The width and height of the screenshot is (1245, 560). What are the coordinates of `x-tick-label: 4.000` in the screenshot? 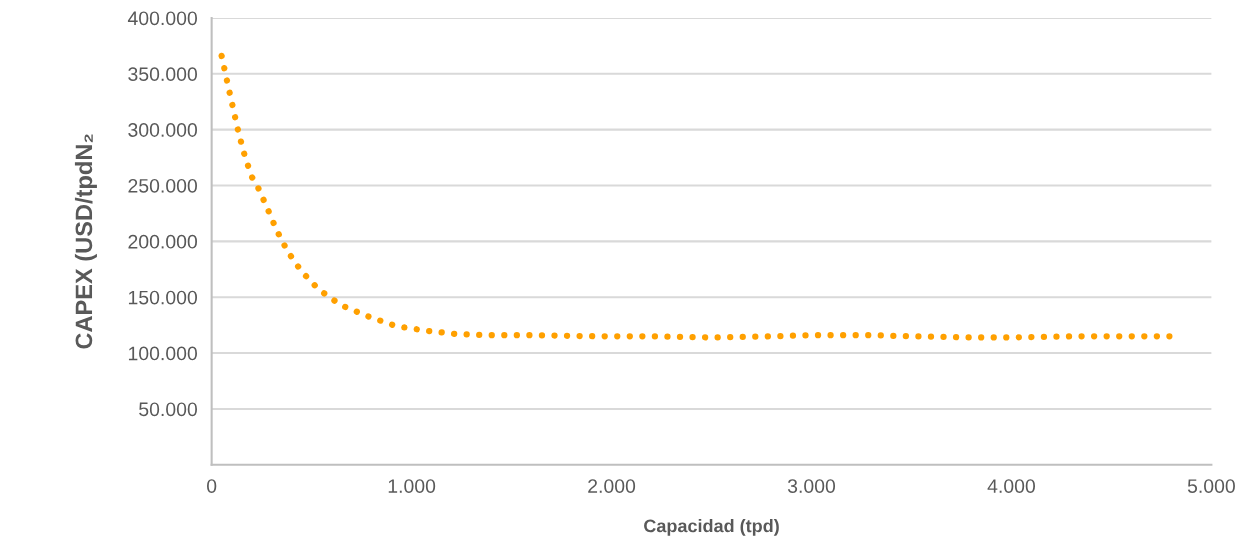 It's located at (1011, 486).